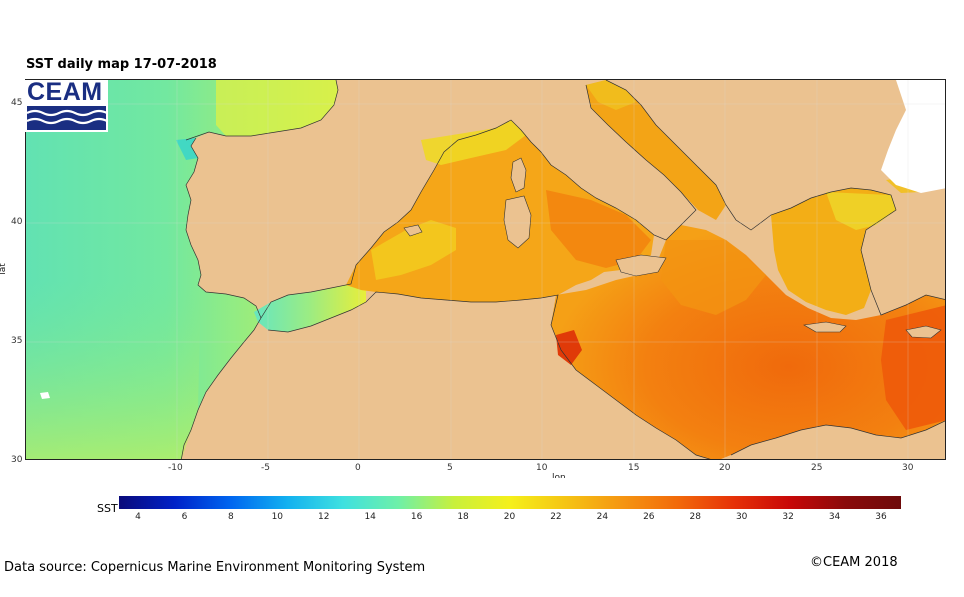 The width and height of the screenshot is (964, 597). What do you see at coordinates (277, 108) in the screenshot?
I see `biscay-warm` at bounding box center [277, 108].